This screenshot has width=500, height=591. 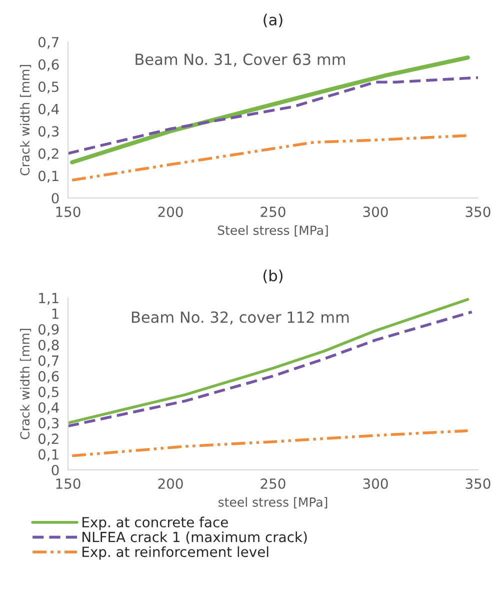 I want to click on chart-title: (a), so click(x=273, y=21).